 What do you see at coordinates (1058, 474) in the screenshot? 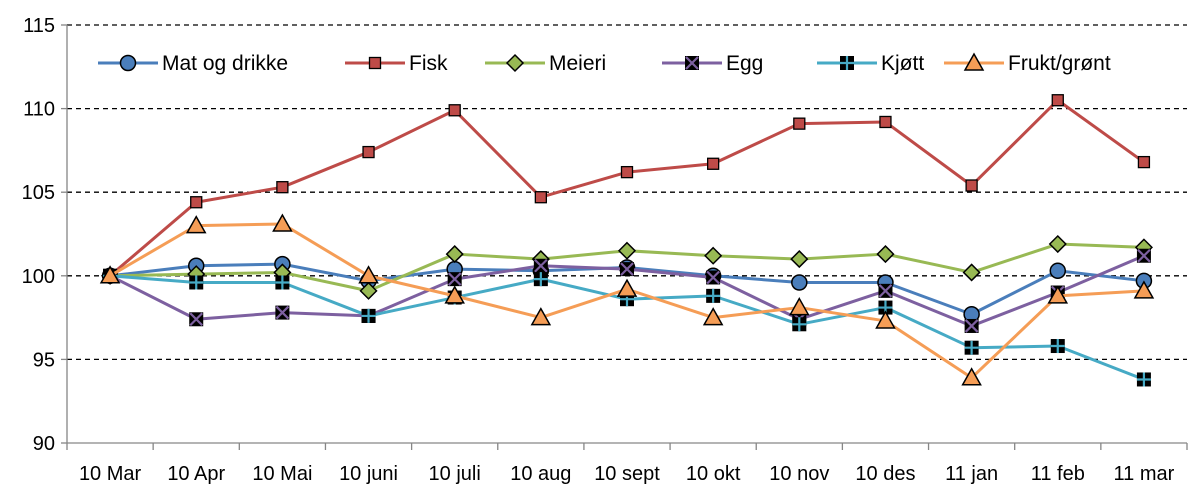
I see `x-tick-label: 11 feb` at bounding box center [1058, 474].